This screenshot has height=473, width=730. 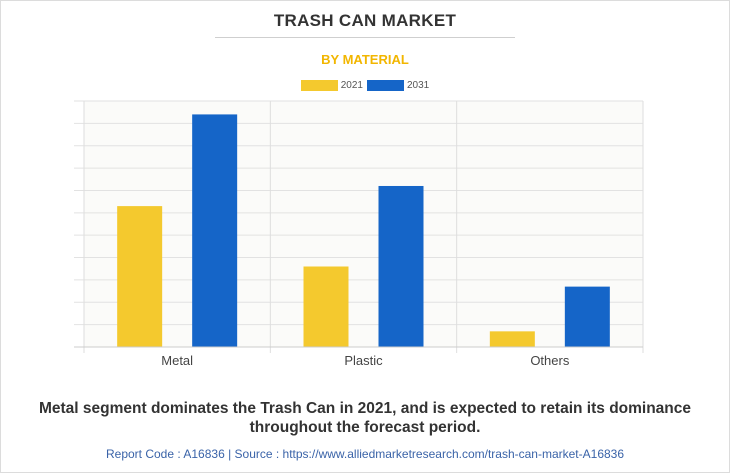 I want to click on bar-plastic-2031, so click(x=401, y=266).